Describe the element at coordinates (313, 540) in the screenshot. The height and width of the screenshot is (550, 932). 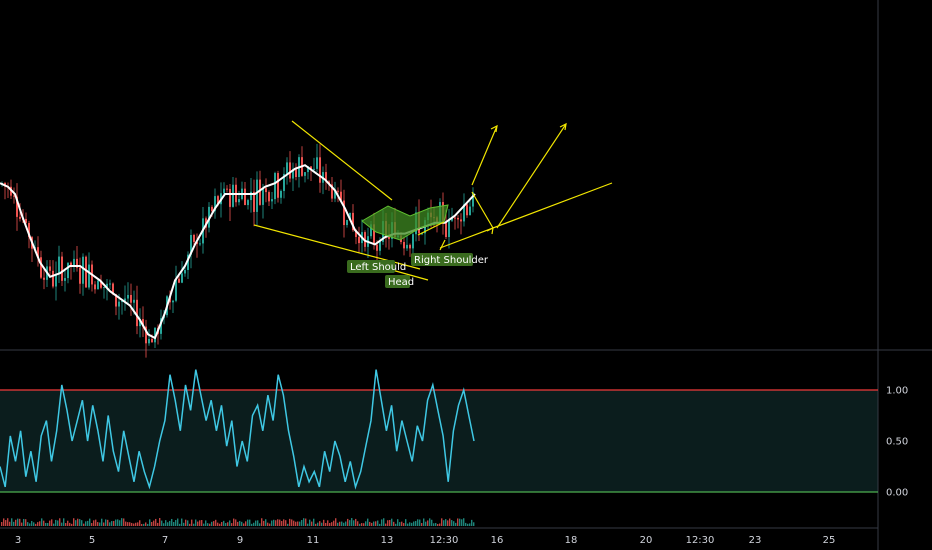
I see `x-tick-label: 11` at that location.